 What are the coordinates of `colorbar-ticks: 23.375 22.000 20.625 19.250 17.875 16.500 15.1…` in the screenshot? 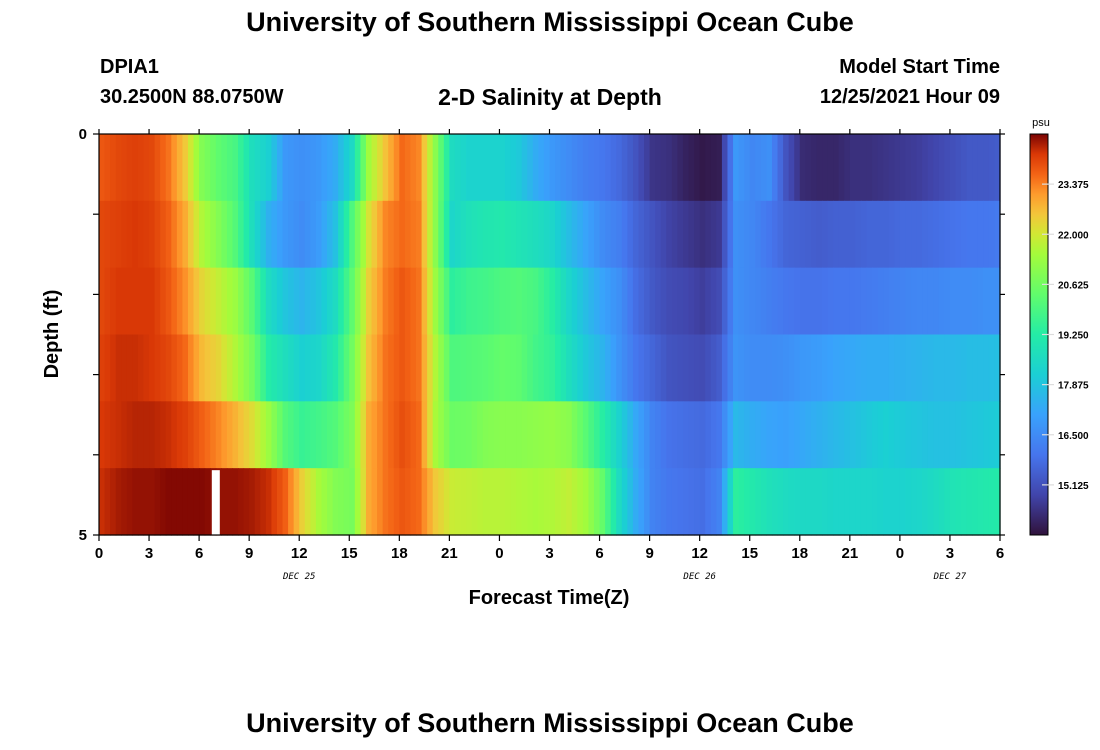 It's located at (1065, 336).